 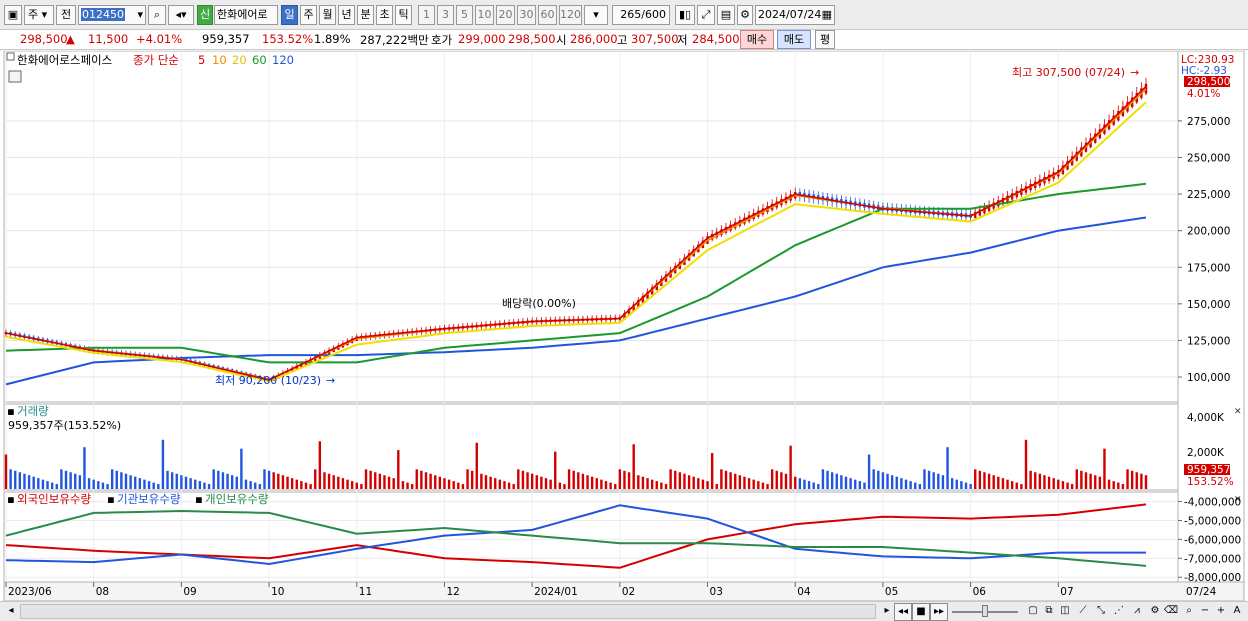 I want to click on trend-tool-icon: ⤡, so click(x=1101, y=610).